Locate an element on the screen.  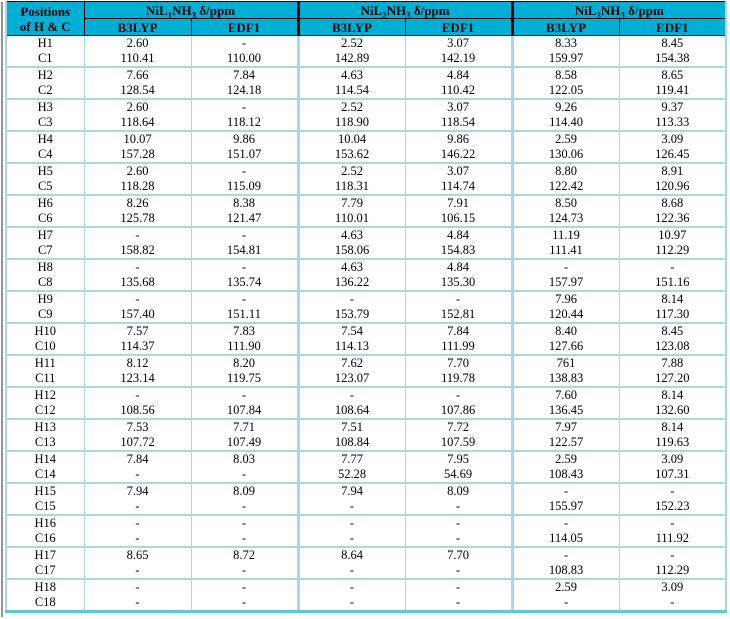
cell-C3-col5: 114.40 is located at coordinates (565, 123).